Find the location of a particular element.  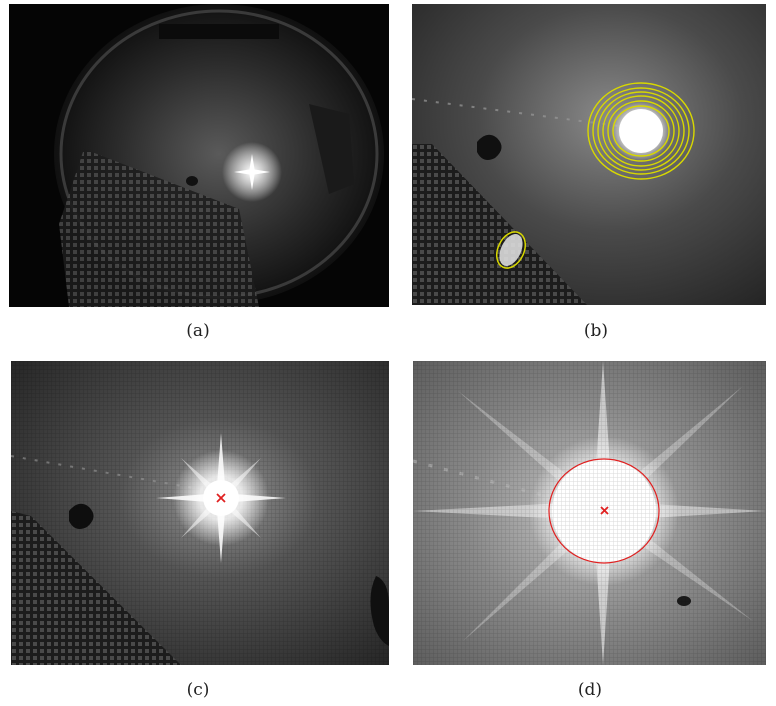

panel-d-caption: (d) is located at coordinates (590, 690).